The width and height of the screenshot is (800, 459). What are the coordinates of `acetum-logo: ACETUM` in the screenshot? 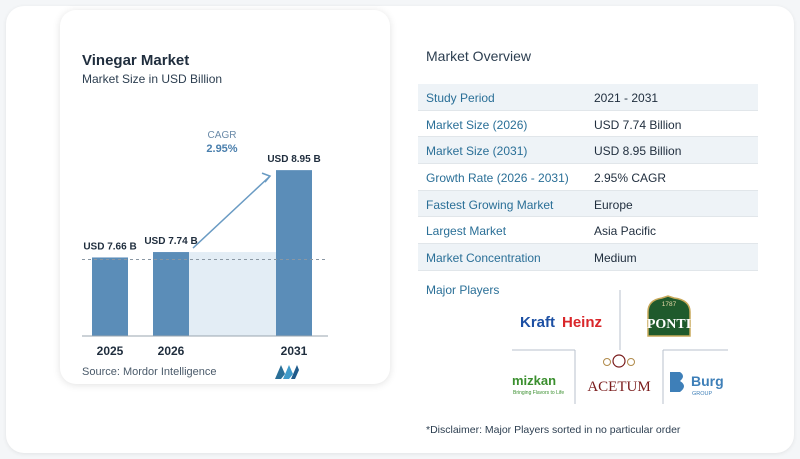 It's located at (619, 374).